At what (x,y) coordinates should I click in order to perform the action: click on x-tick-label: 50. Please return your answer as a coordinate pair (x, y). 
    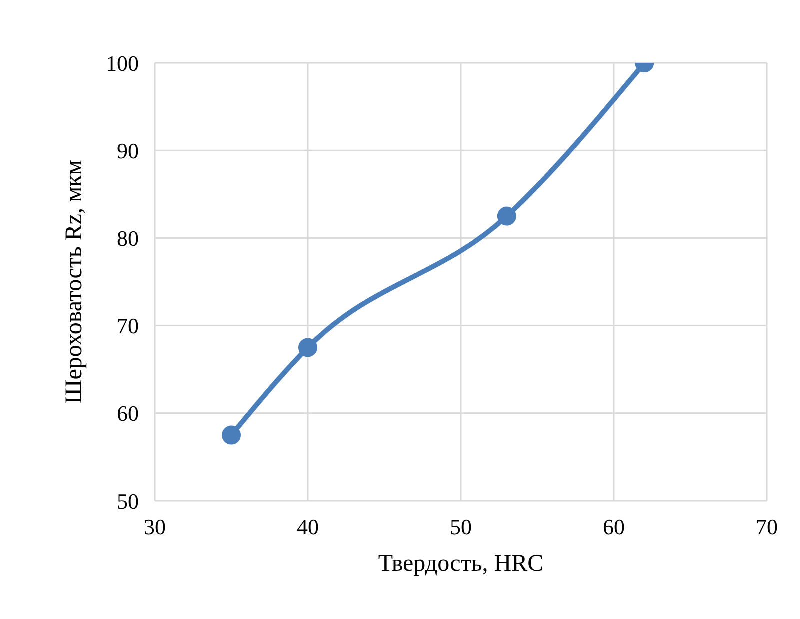
    Looking at the image, I should click on (461, 527).